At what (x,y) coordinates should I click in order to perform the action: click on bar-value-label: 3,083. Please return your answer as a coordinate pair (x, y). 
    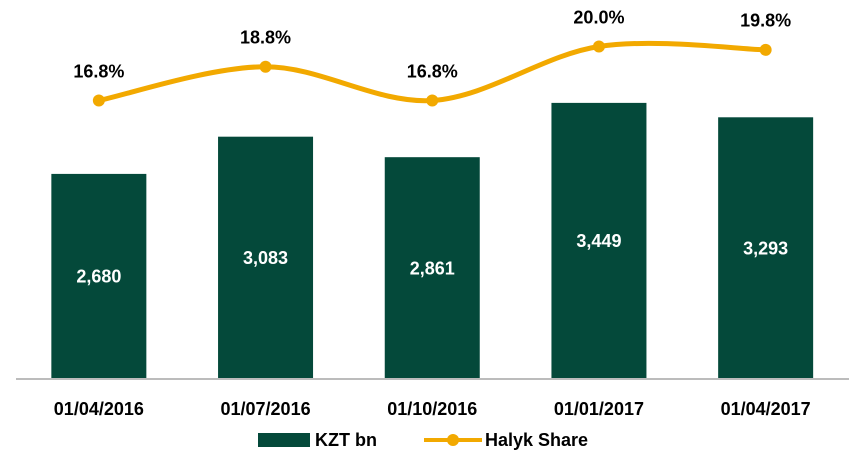
    Looking at the image, I should click on (265, 258).